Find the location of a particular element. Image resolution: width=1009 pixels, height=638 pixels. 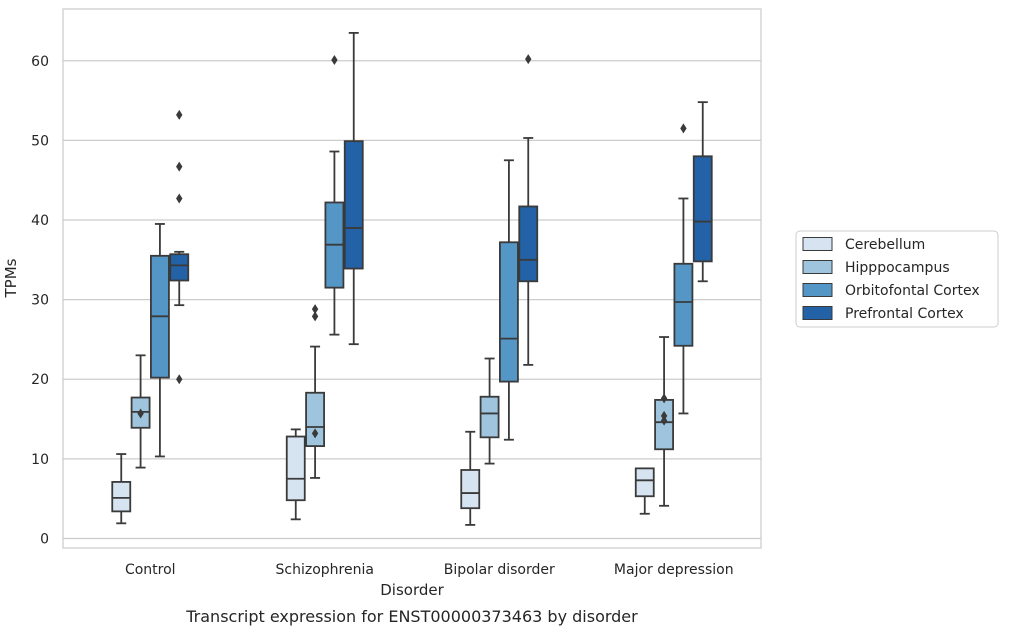

y-tick-label: 10 is located at coordinates (40, 460).